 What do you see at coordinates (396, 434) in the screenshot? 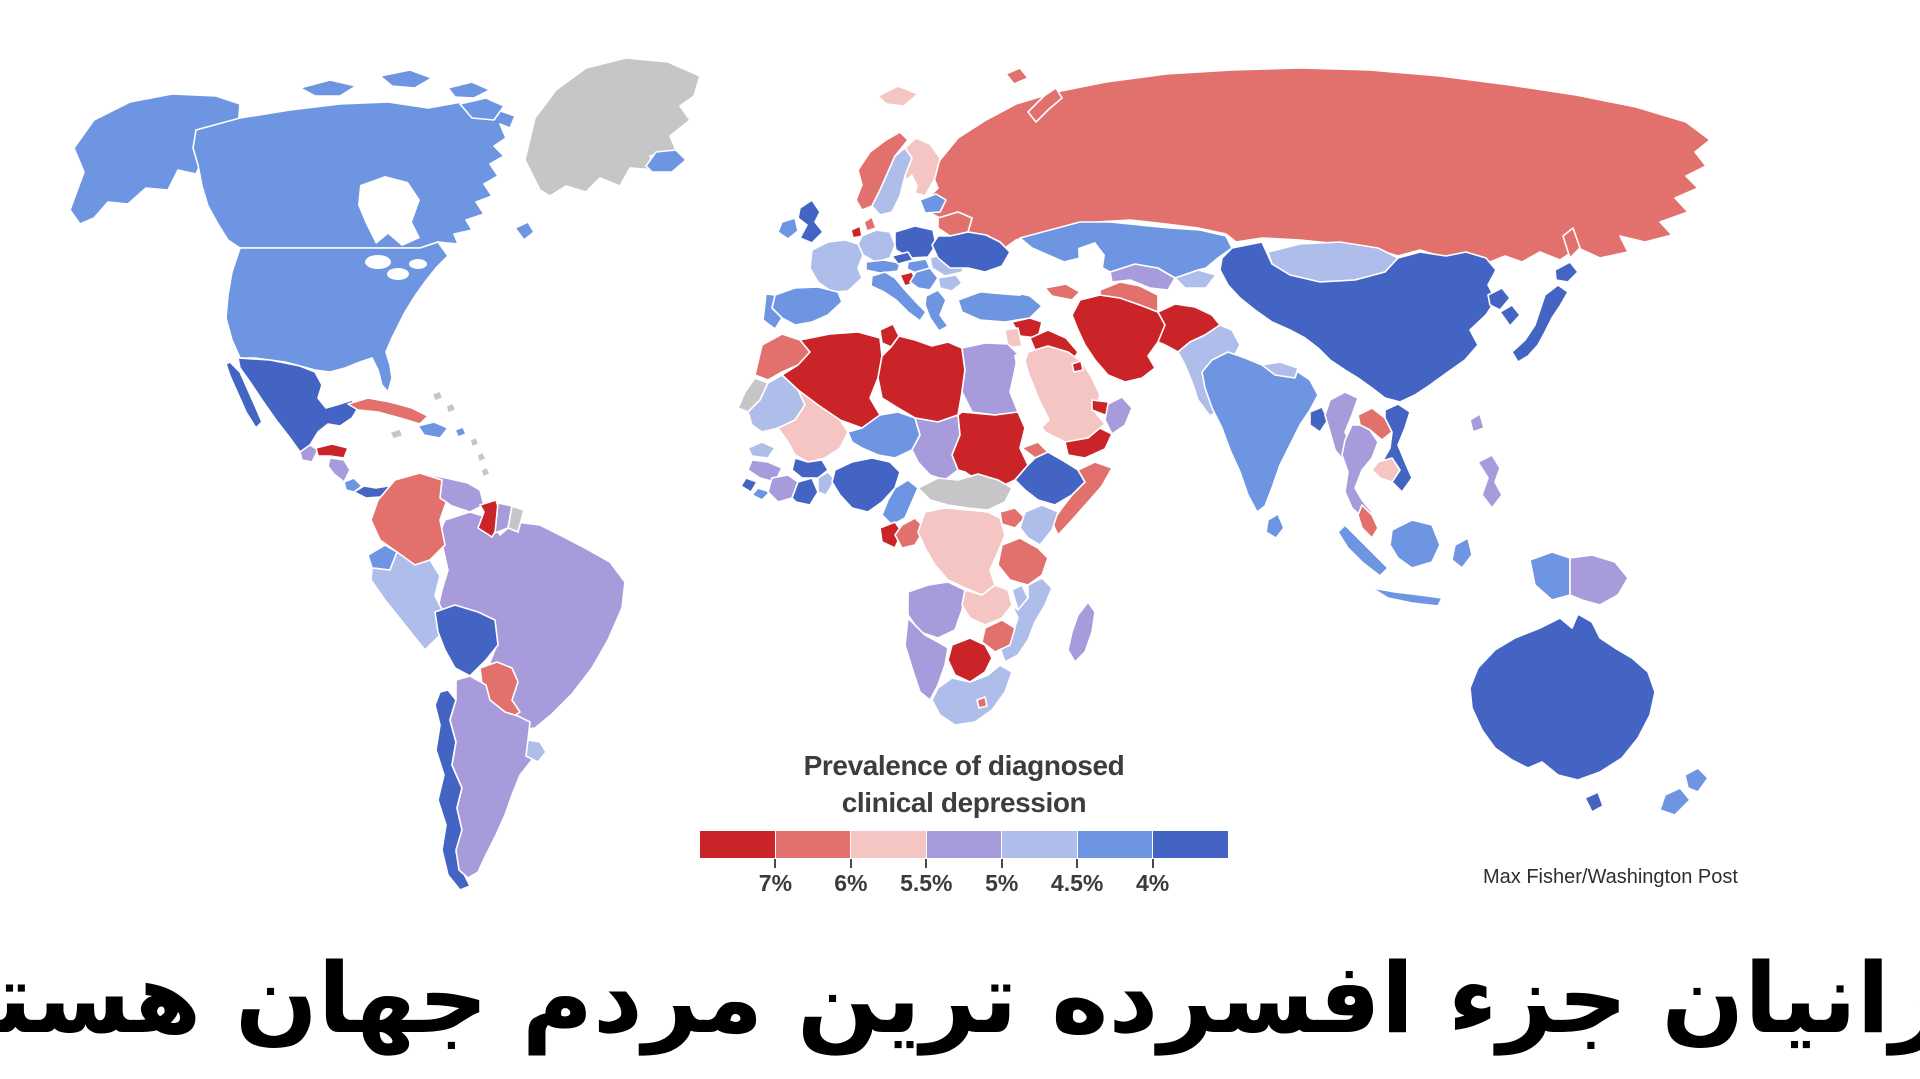
I see `region-jamaica` at bounding box center [396, 434].